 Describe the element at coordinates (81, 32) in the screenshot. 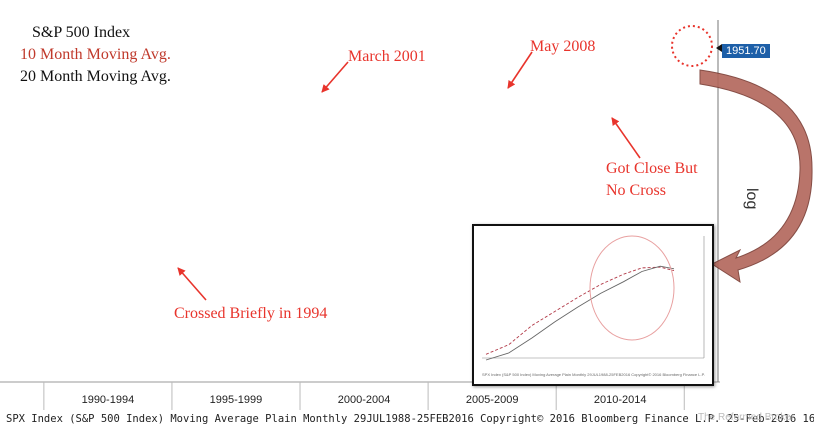

I see `chart-title: S&P 500 Index` at that location.